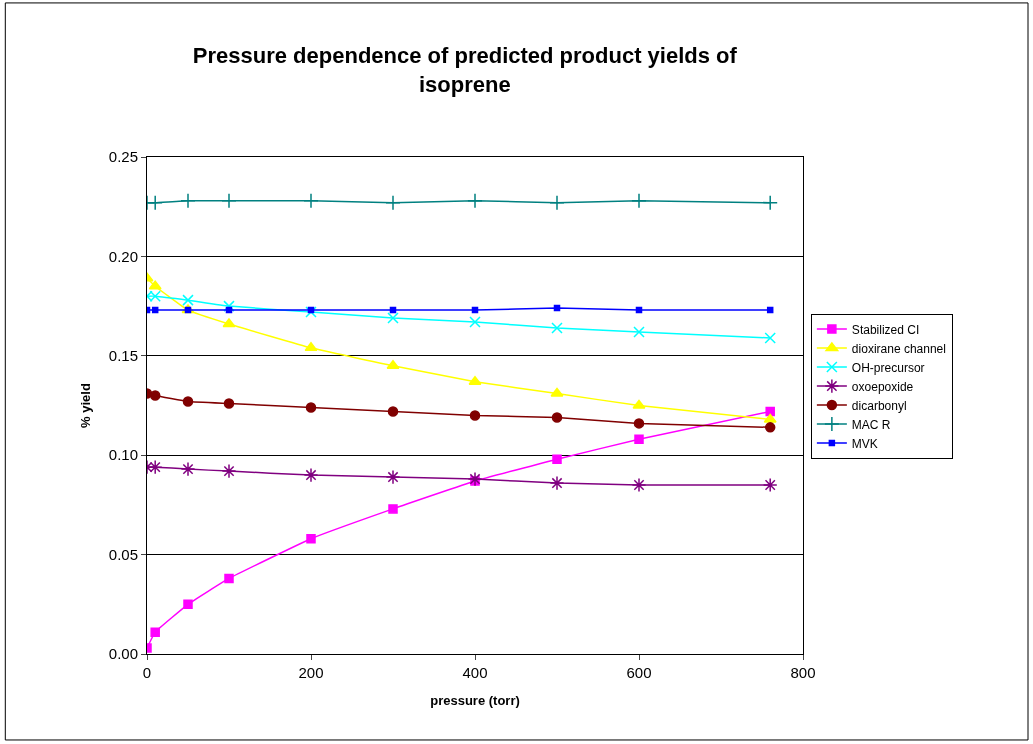  Describe the element at coordinates (465, 70) in the screenshot. I see `chart-title: Pressure dependence of predicted product yields of isoprene` at that location.